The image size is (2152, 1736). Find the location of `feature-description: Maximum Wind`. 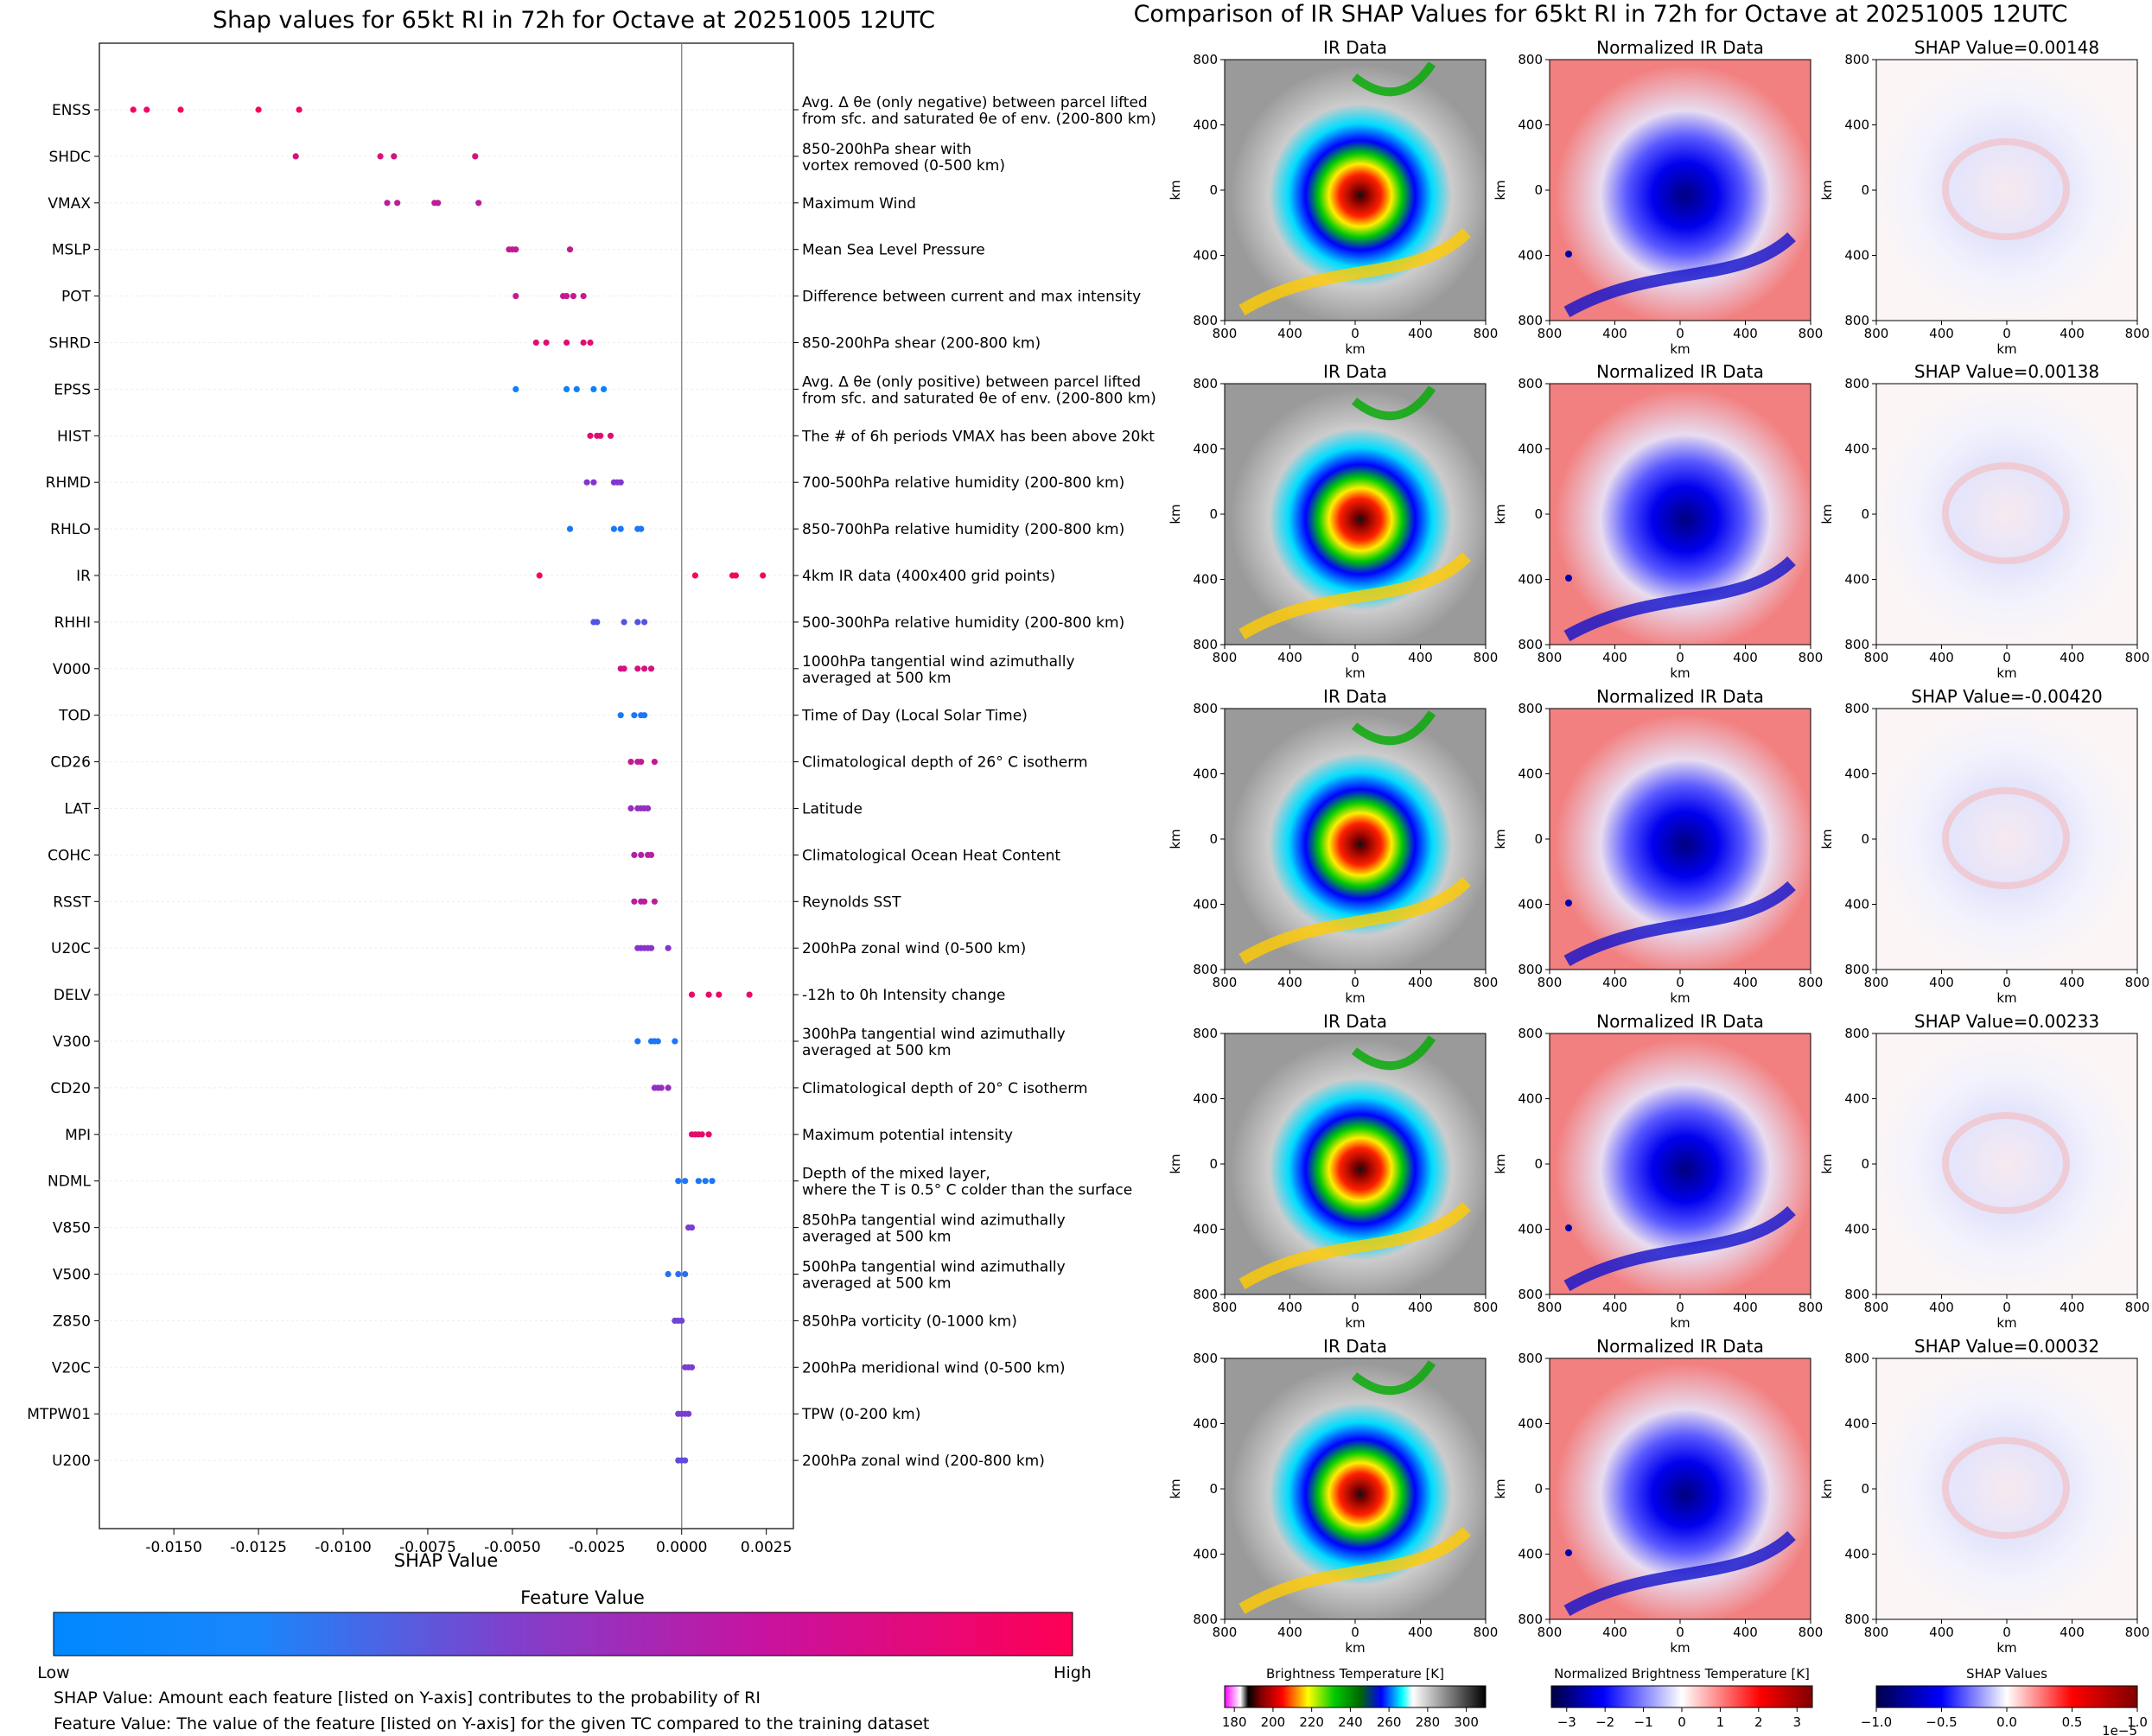

feature-description: Maximum Wind is located at coordinates (859, 204).